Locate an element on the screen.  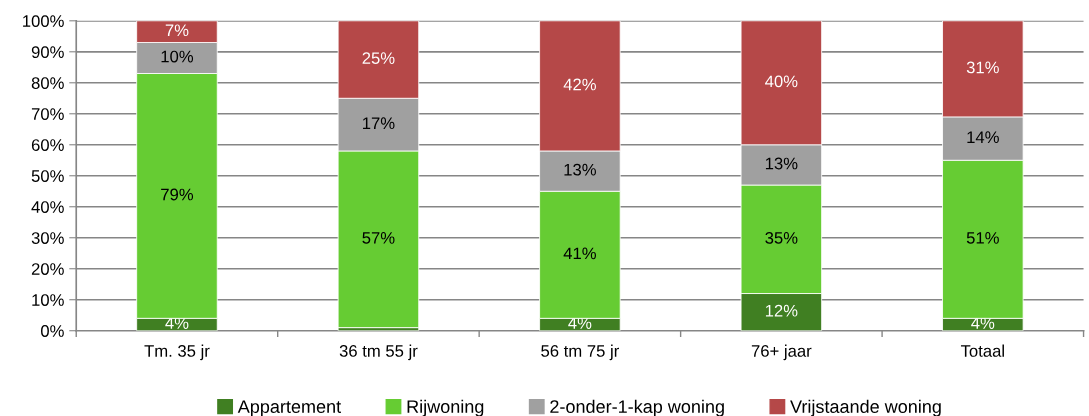
y-tick-label: 40% is located at coordinates (47, 207).